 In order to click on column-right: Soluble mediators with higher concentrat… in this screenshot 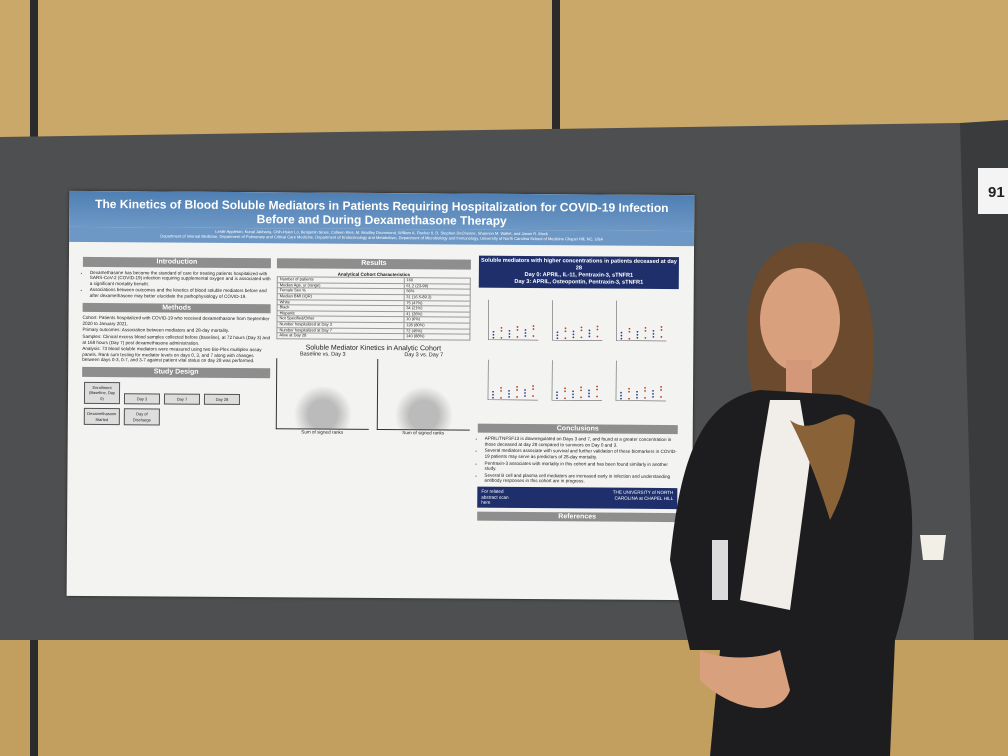, I will do `click(578, 390)`.